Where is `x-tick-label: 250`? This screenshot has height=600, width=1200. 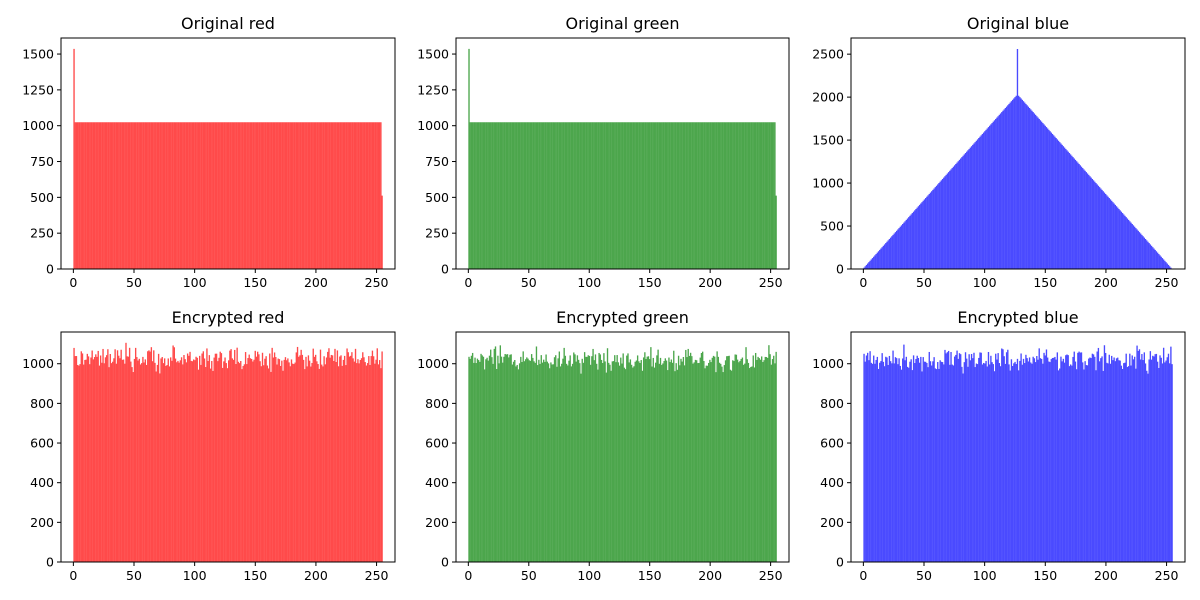 x-tick-label: 250 is located at coordinates (377, 282).